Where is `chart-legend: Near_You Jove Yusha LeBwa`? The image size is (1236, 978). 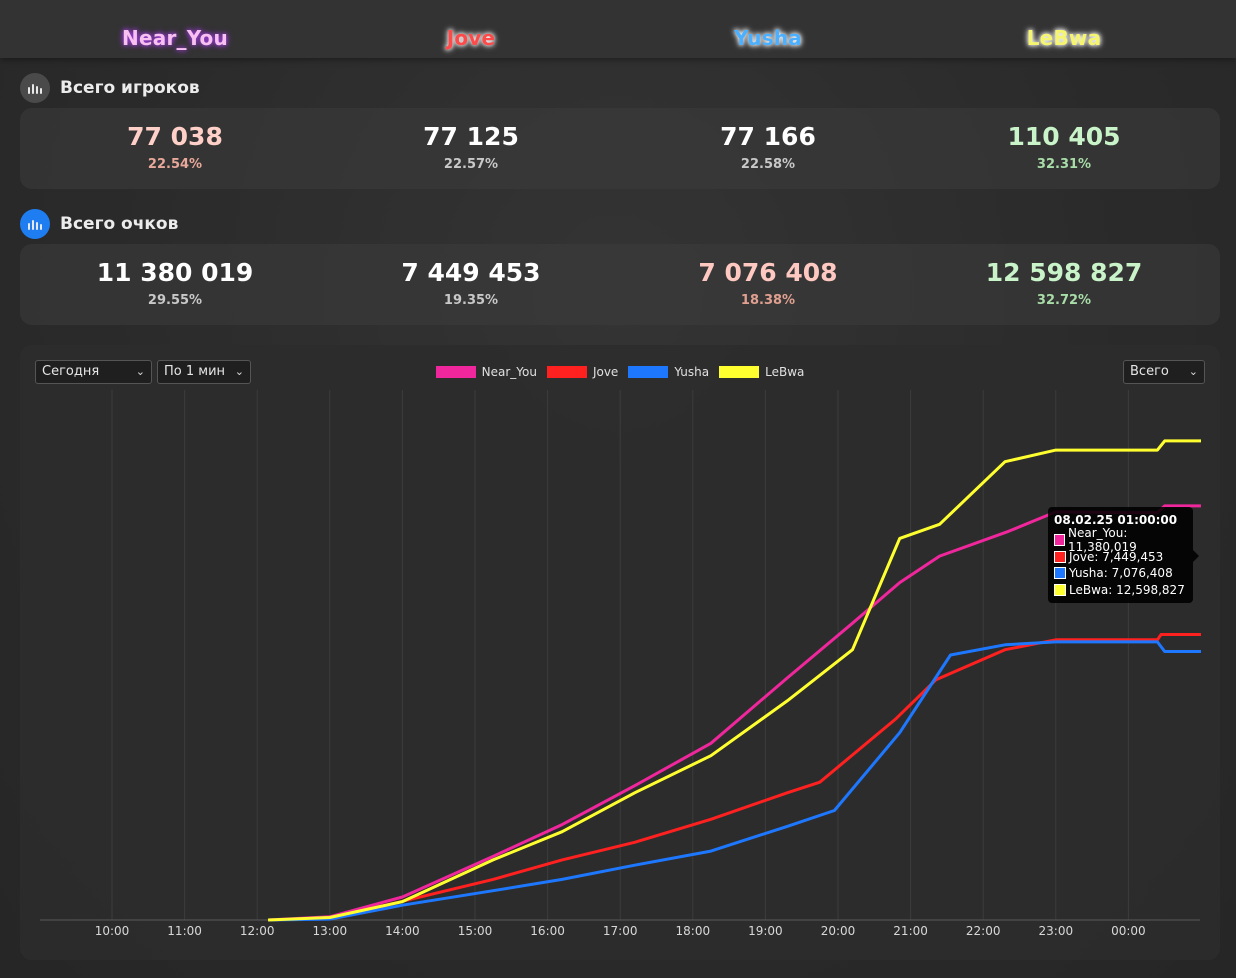
chart-legend: Near_You Jove Yusha LeBwa is located at coordinates (620, 372).